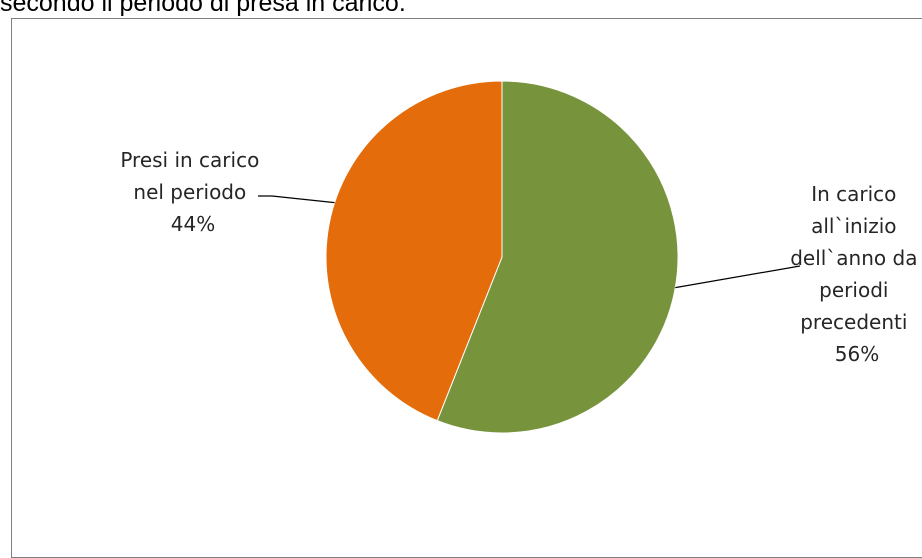 The image size is (922, 558). I want to click on data-label-in-carico-value: 56%, so click(857, 354).